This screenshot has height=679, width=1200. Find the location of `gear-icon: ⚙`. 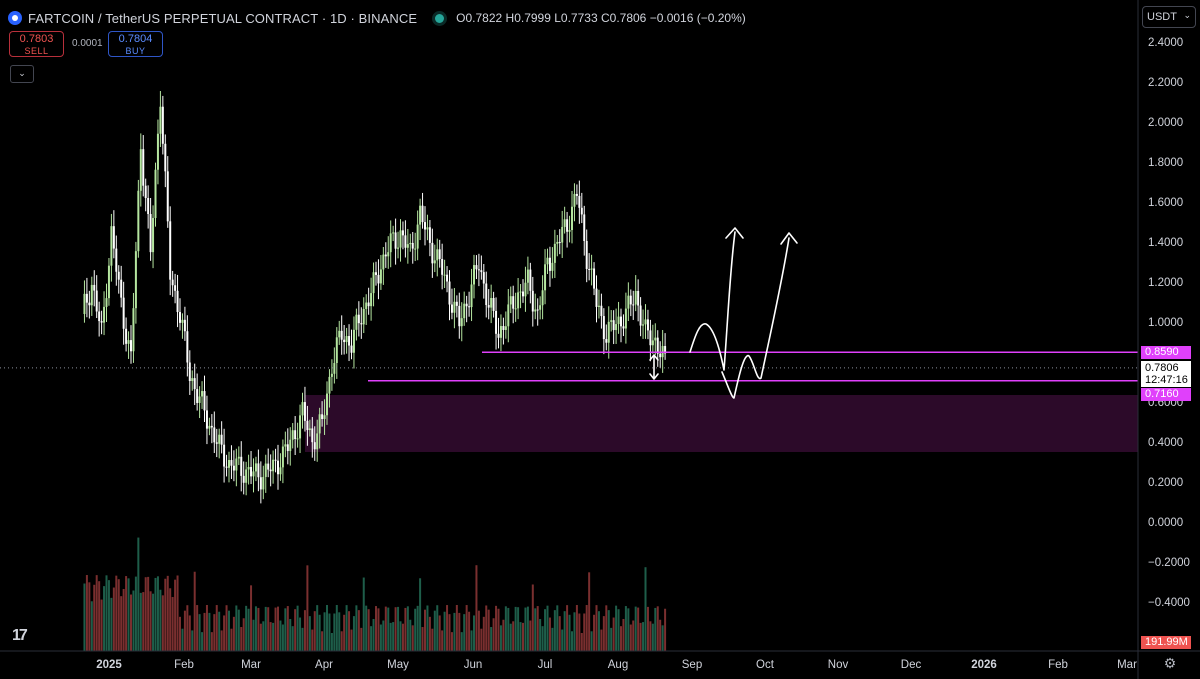

gear-icon: ⚙ is located at coordinates (1170, 663).